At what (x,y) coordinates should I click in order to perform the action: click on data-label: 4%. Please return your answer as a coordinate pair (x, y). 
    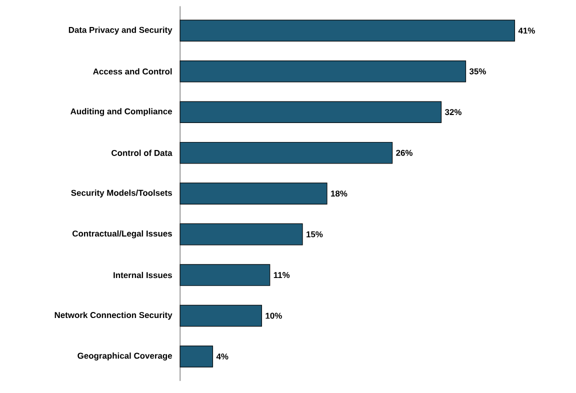
    Looking at the image, I should click on (222, 356).